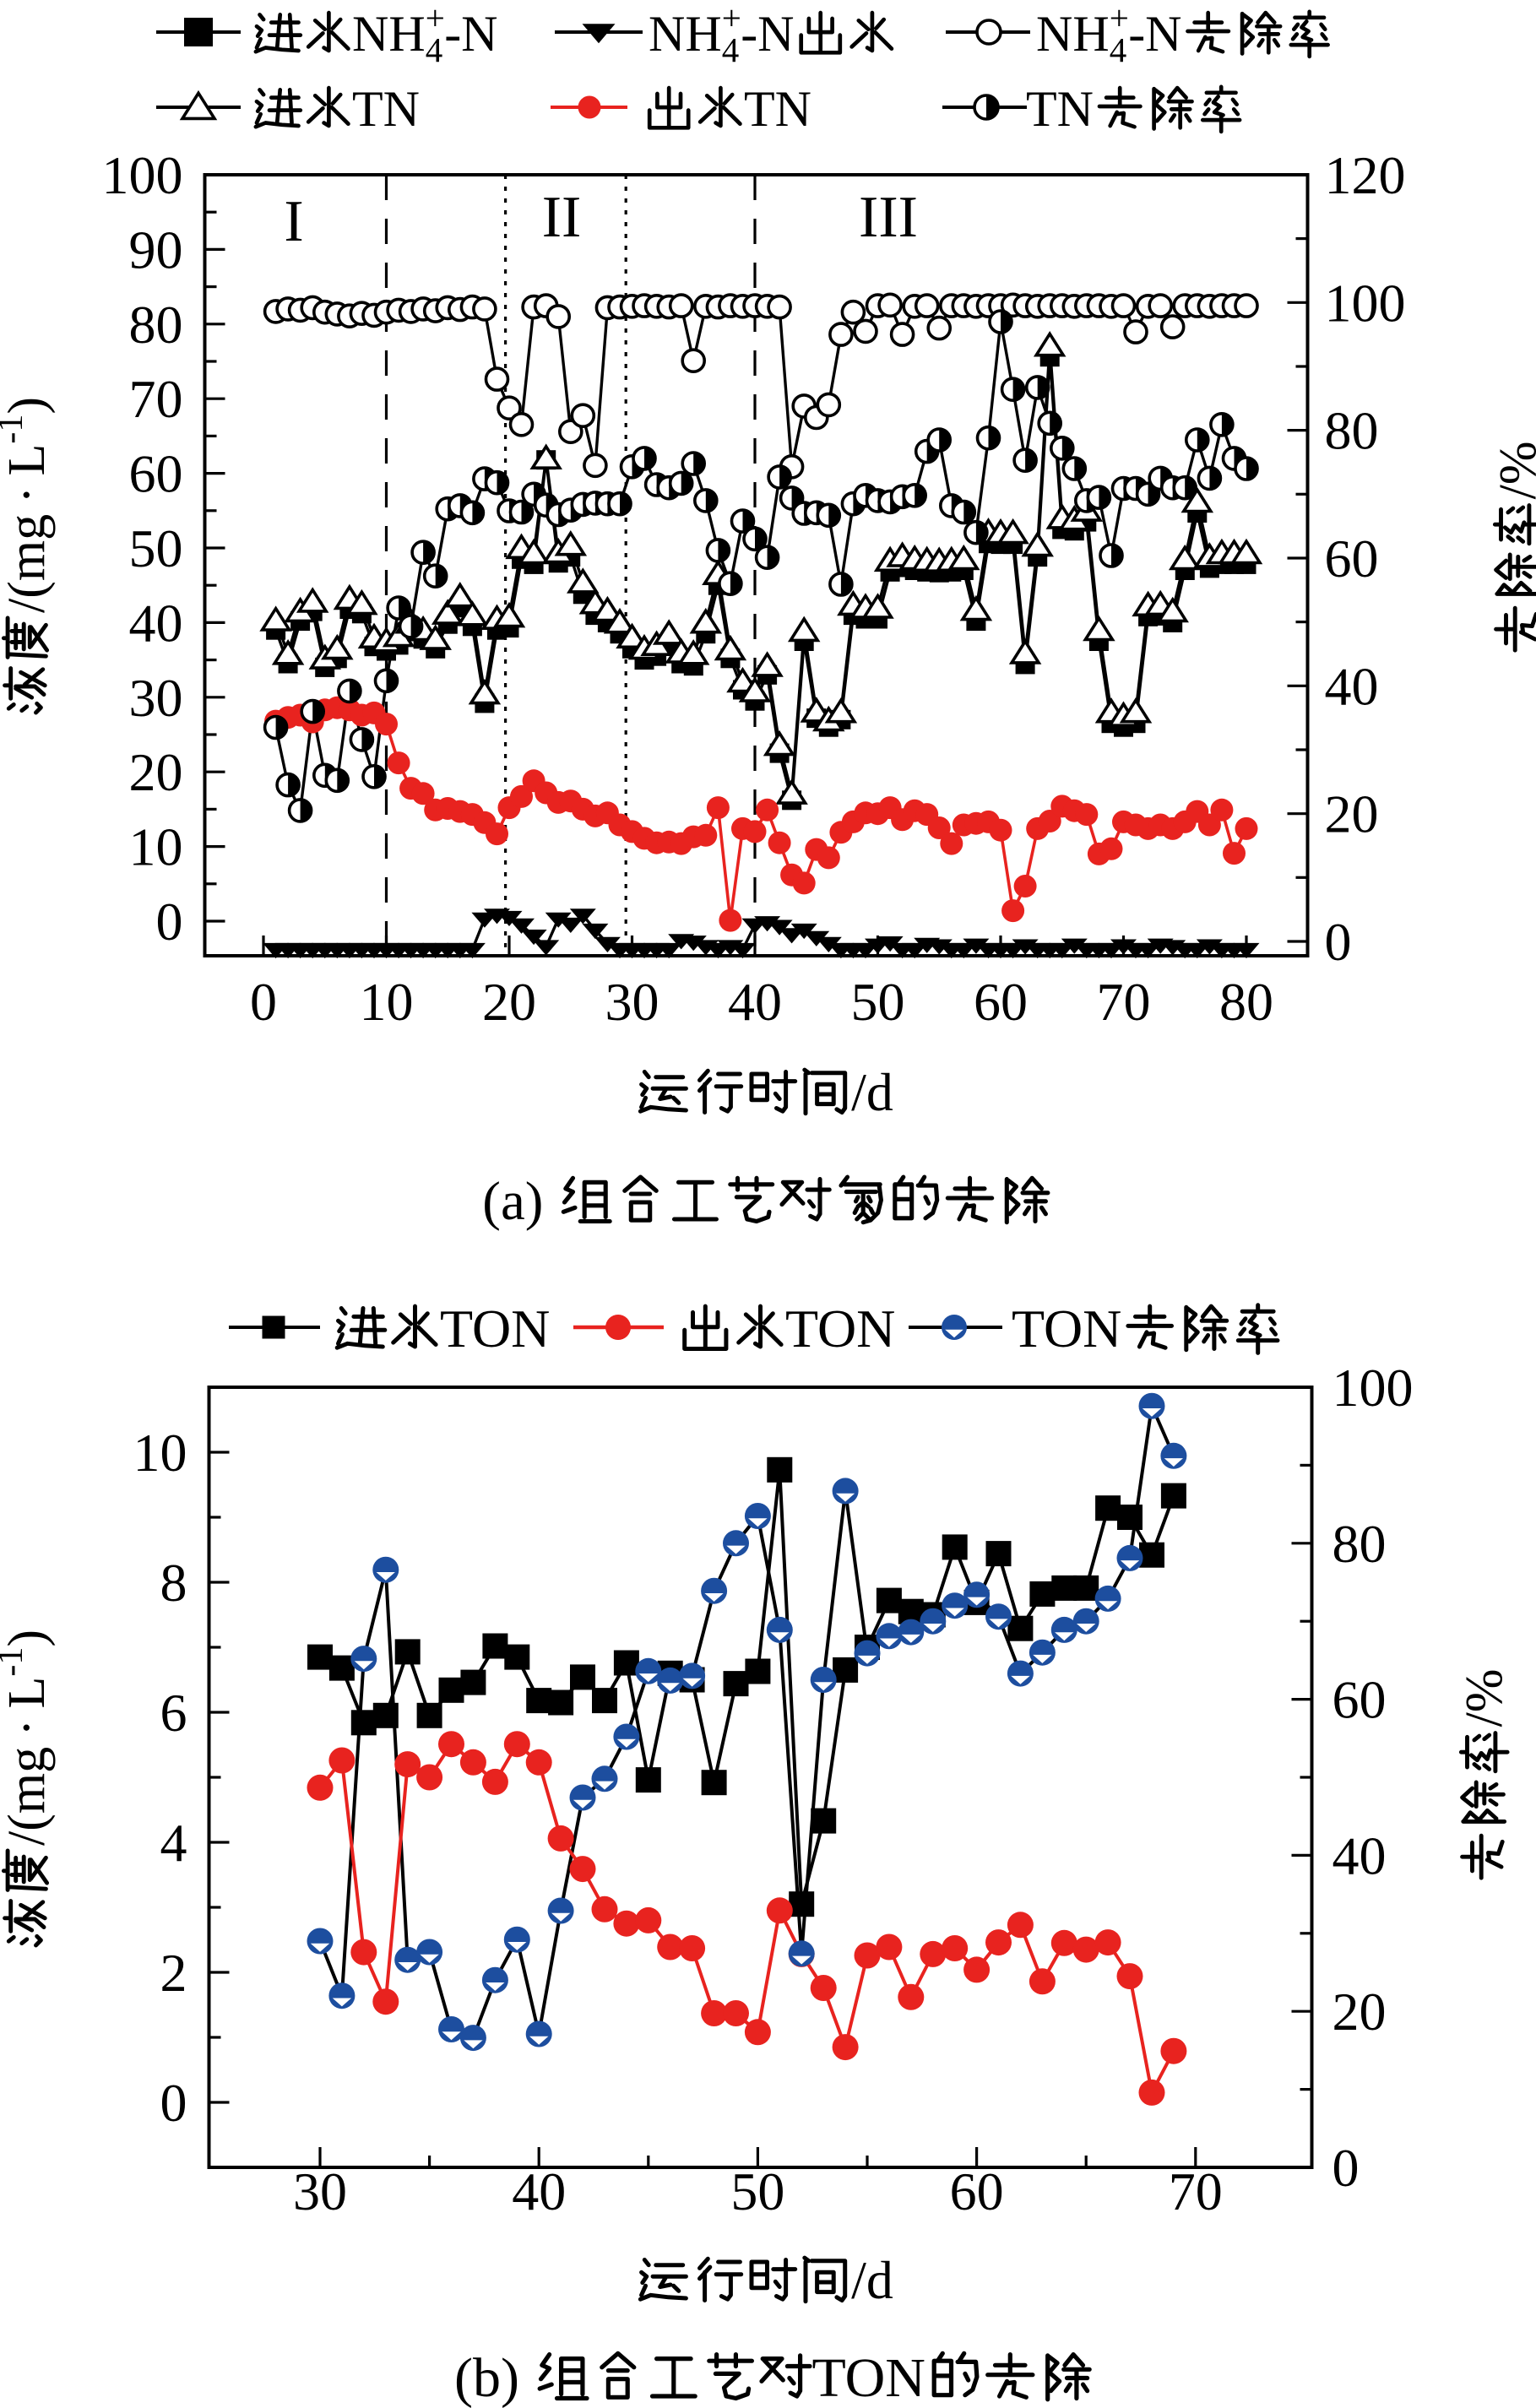 The image size is (1536, 2408). Describe the element at coordinates (1366, 175) in the screenshot. I see `svg-text: 120` at that location.